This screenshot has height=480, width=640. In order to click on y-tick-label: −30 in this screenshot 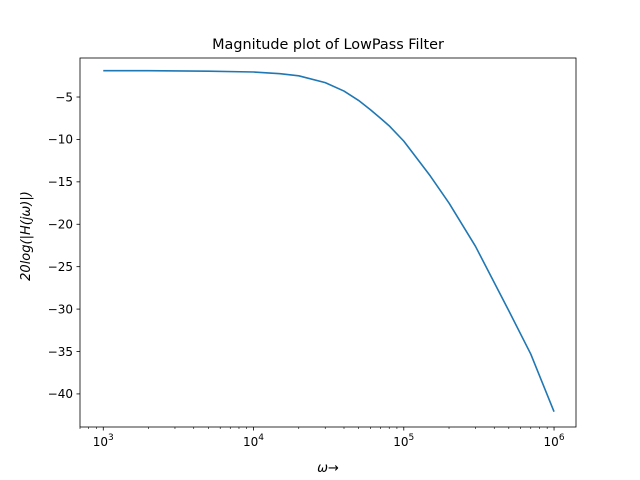, I will do `click(60, 309)`.